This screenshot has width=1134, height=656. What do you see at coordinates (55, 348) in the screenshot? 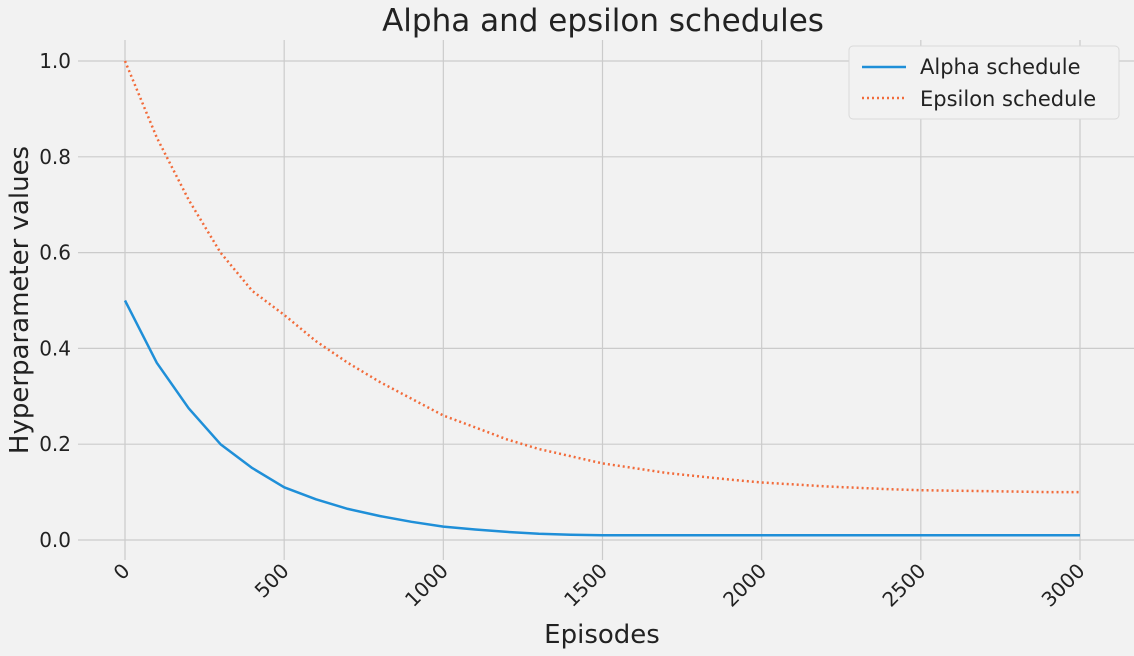
I see `y-tick-label: 0.4` at bounding box center [55, 348].